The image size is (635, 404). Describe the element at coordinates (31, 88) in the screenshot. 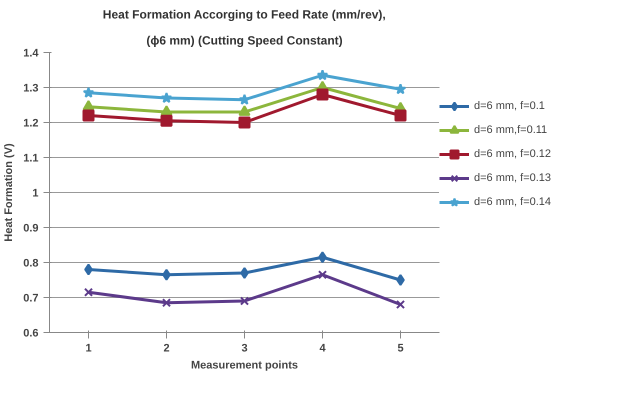

I see `y-tick-label: 1.3` at that location.